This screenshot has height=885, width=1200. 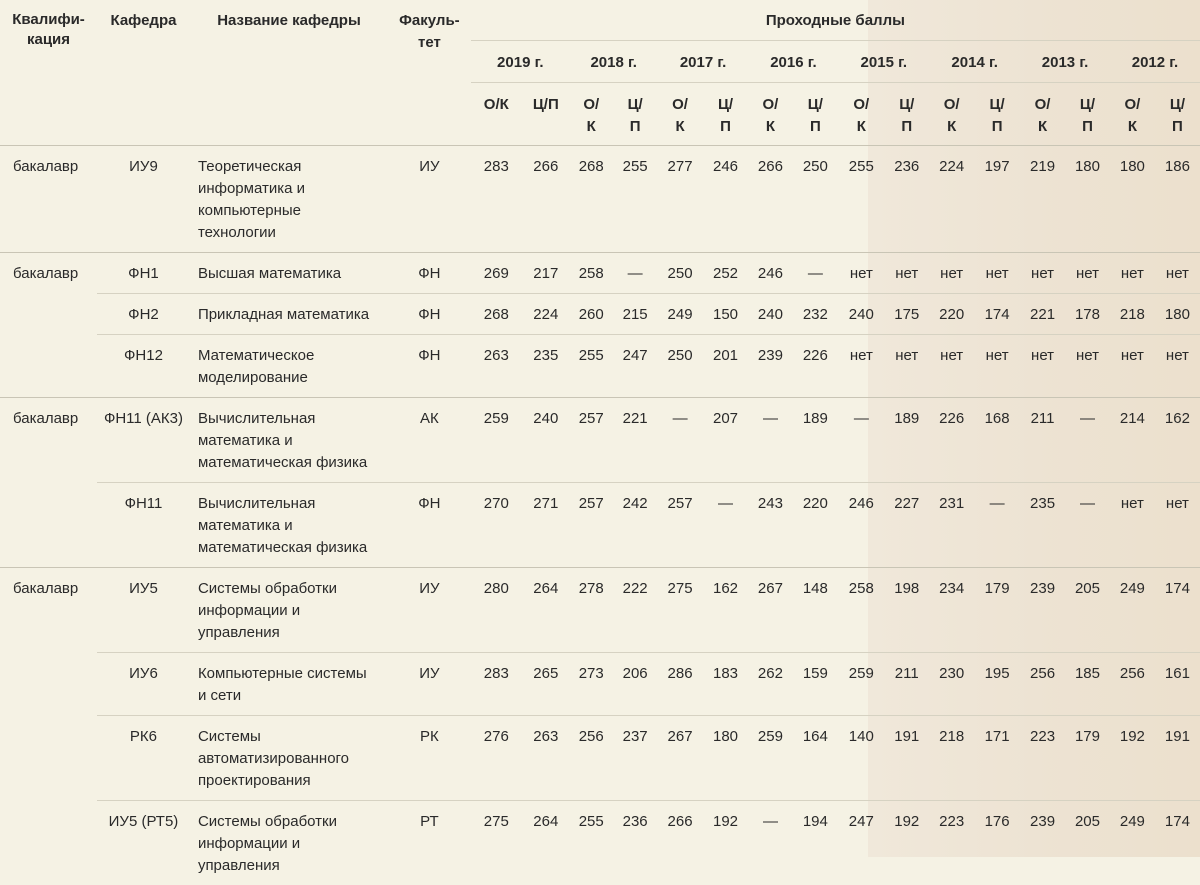 What do you see at coordinates (49, 73) in the screenshot?
I see `header-qualification: Квалифи- кация` at bounding box center [49, 73].